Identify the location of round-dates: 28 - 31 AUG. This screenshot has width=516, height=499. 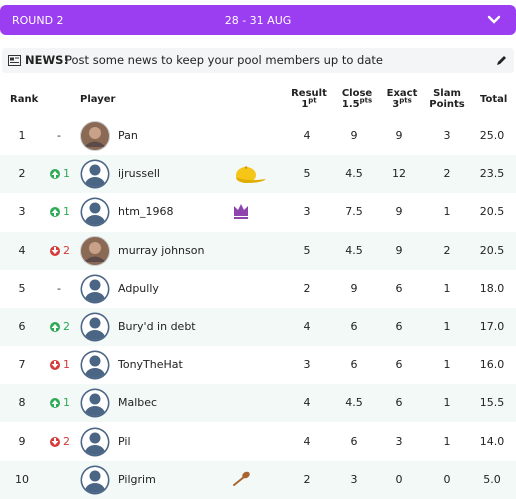
(258, 20).